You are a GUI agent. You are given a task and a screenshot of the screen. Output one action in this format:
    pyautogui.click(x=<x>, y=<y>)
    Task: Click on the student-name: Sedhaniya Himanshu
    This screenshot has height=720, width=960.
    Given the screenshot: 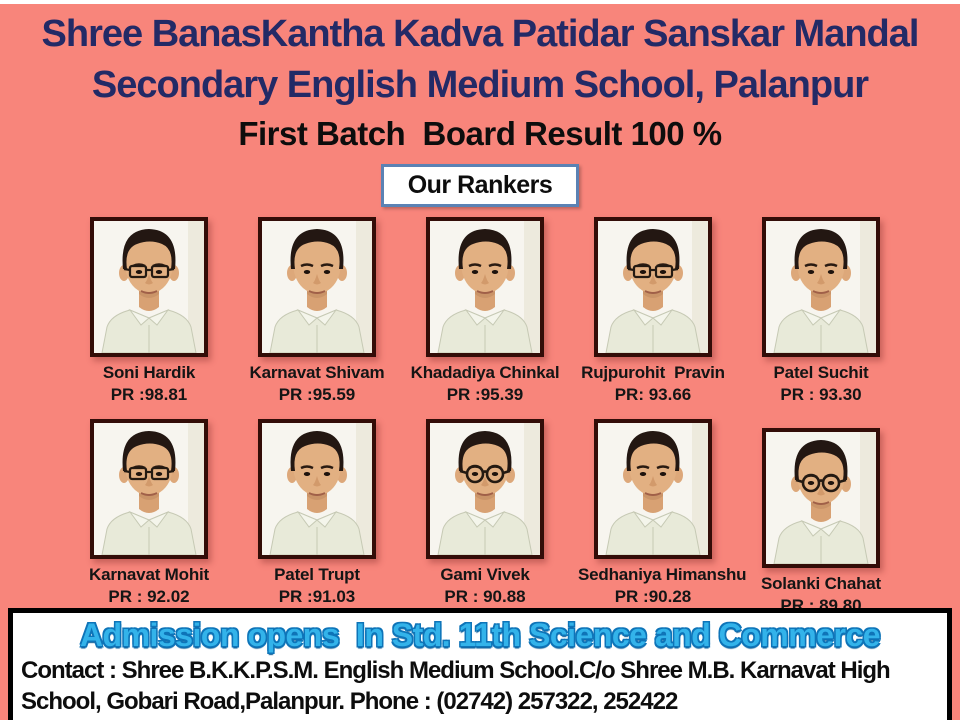 What is the action you would take?
    pyautogui.click(x=662, y=575)
    